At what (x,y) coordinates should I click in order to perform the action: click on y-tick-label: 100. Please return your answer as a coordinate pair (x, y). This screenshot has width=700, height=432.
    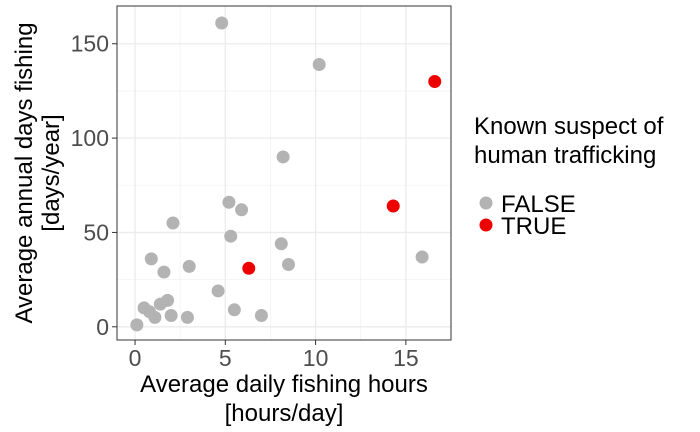
    Looking at the image, I should click on (90, 138).